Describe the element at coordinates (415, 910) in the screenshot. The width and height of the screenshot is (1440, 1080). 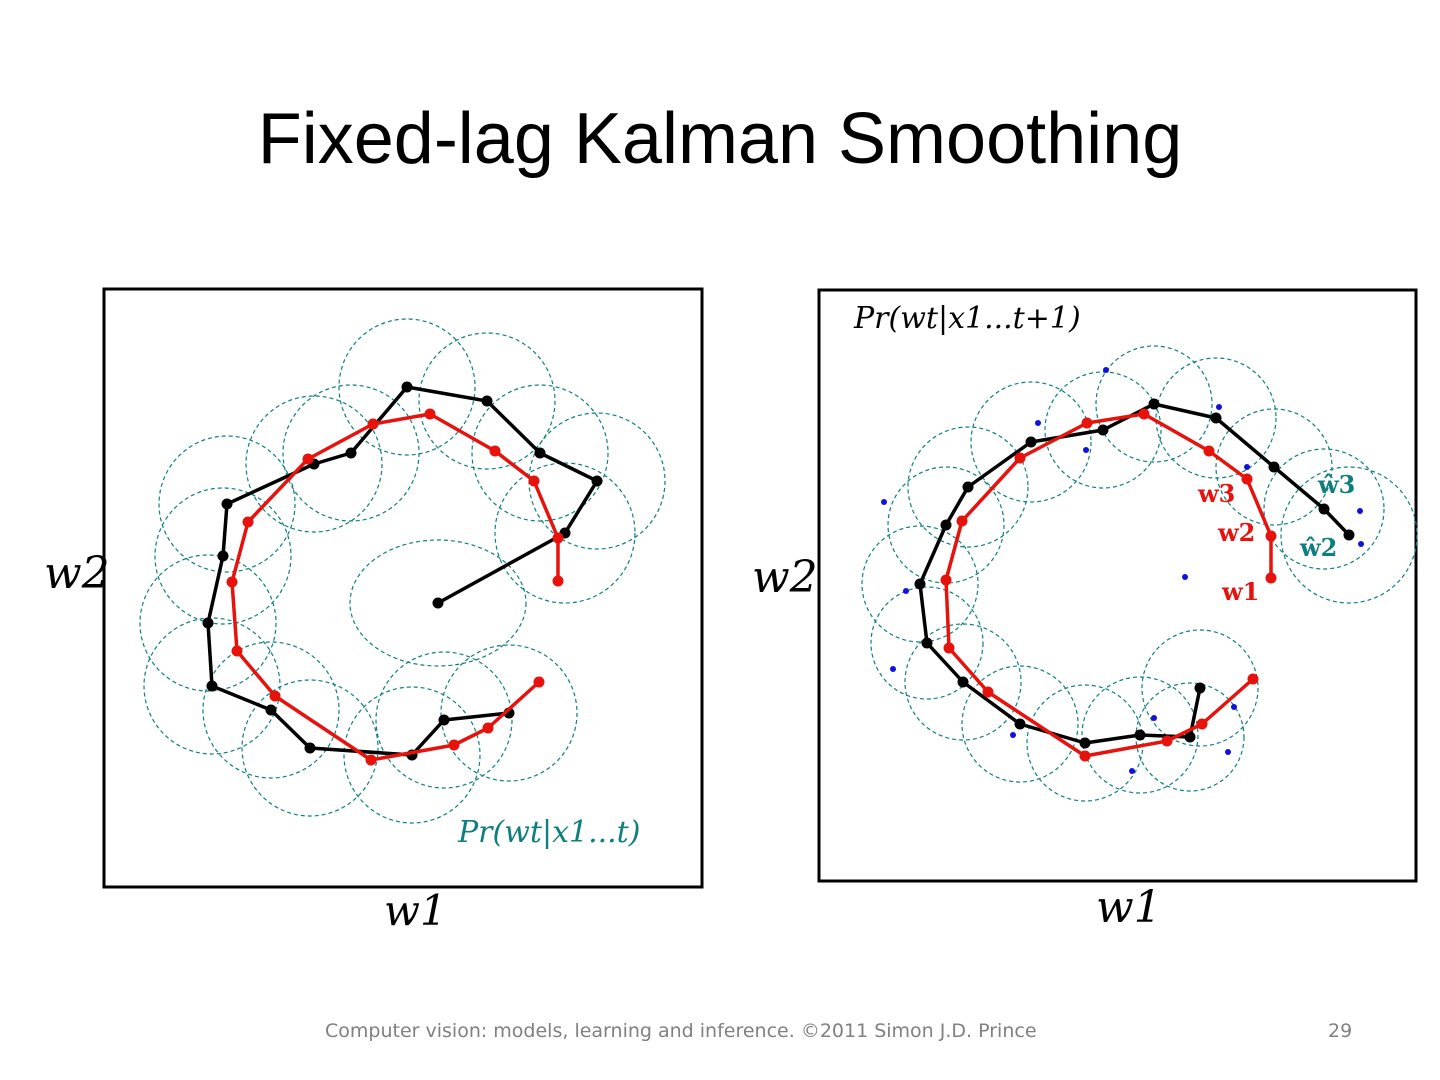
I see `left-xlabel: w1` at that location.